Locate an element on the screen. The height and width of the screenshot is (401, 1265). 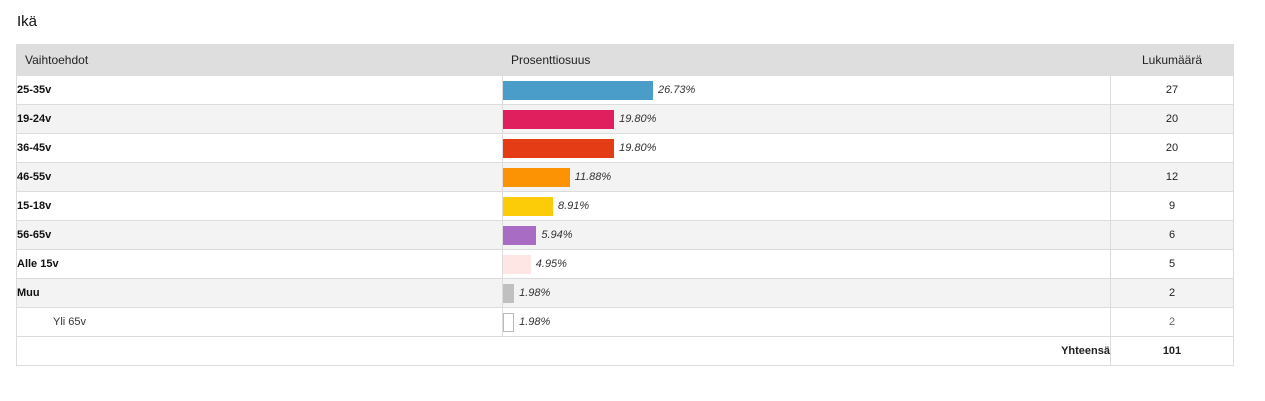
option-count: 27 is located at coordinates (1172, 90).